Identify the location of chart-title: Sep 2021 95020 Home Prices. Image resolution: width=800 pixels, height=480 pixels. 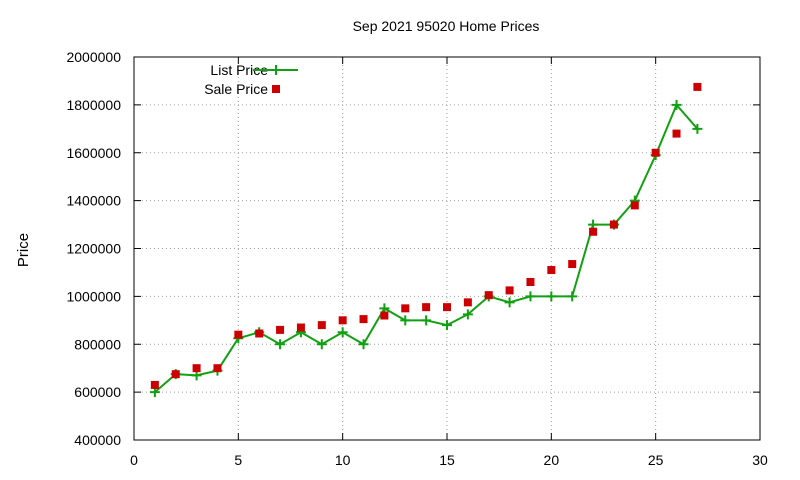
(446, 26).